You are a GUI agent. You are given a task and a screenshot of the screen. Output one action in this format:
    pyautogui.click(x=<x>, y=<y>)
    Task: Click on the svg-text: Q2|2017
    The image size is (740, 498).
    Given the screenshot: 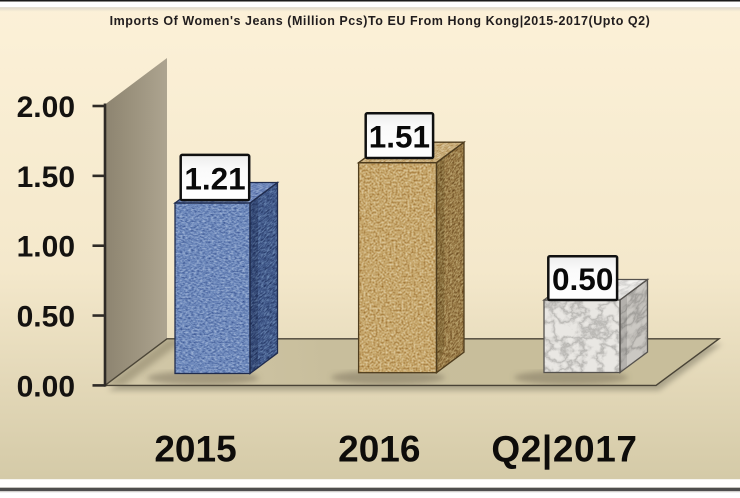 What is the action you would take?
    pyautogui.click(x=564, y=449)
    